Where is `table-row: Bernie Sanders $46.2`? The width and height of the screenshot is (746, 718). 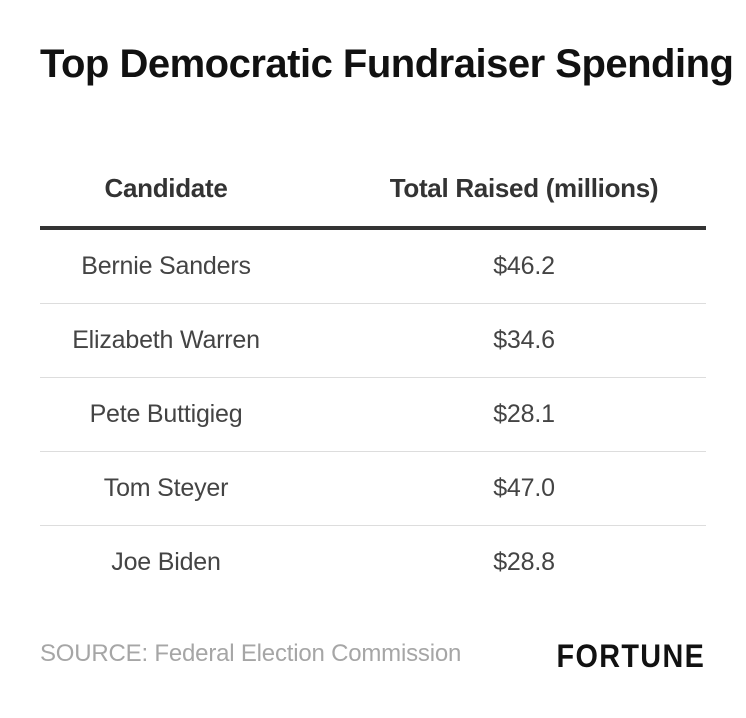
table-row: Bernie Sanders $46.2 is located at coordinates (373, 267).